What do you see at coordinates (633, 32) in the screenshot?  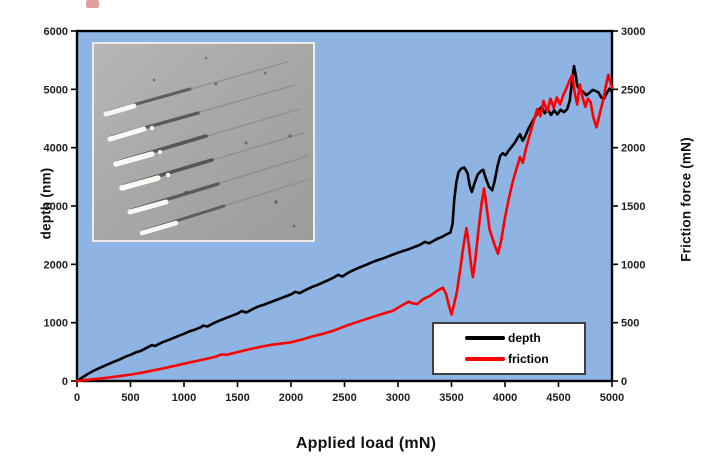 I see `y-right-tick-label: 3000` at bounding box center [633, 32].